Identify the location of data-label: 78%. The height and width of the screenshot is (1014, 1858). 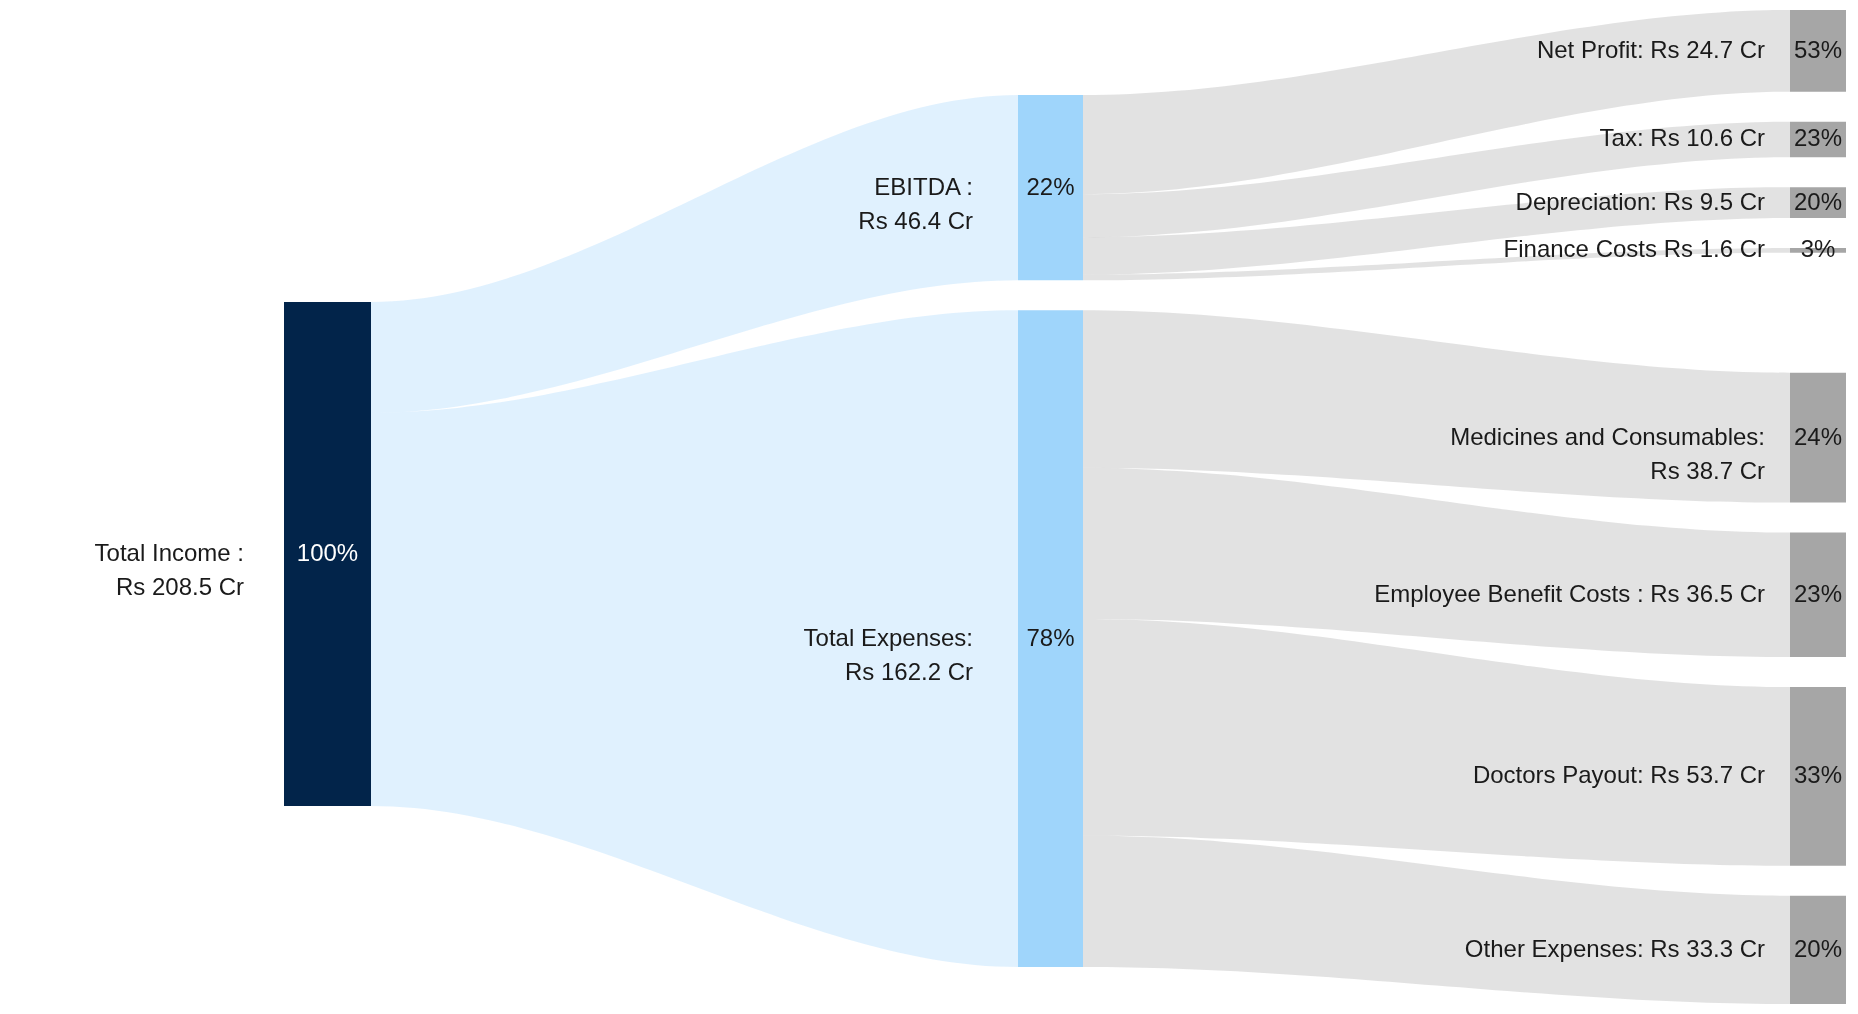
(1050, 637).